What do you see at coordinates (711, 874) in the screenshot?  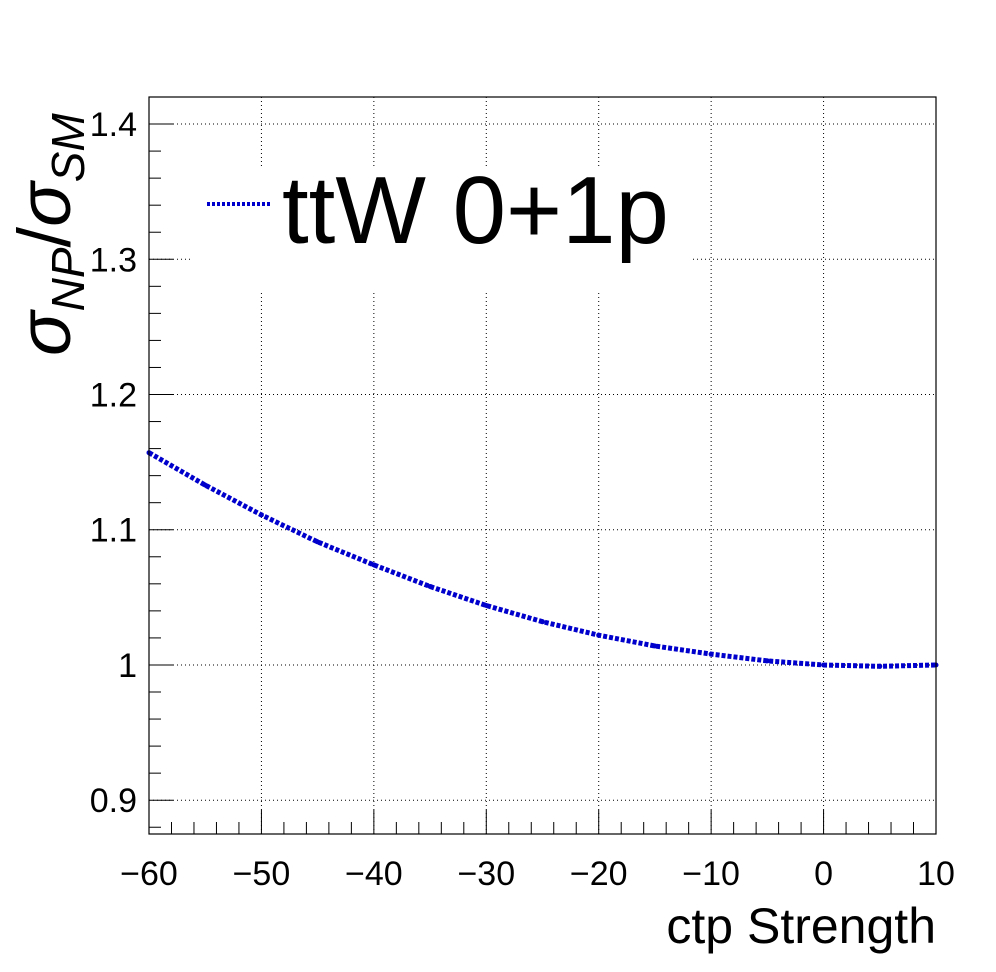 I see `x-tick-label: −10` at bounding box center [711, 874].